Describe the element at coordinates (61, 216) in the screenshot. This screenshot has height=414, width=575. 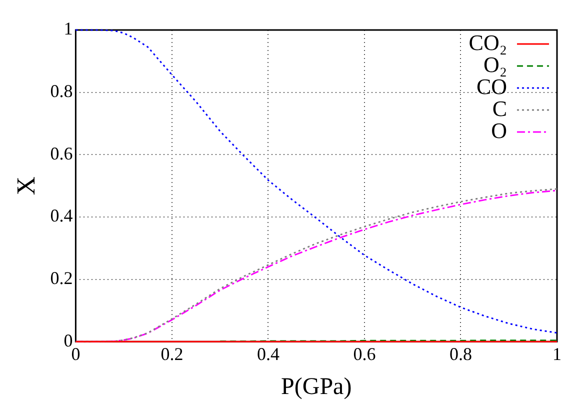
I see `y-tick-label: 0.4` at that location.